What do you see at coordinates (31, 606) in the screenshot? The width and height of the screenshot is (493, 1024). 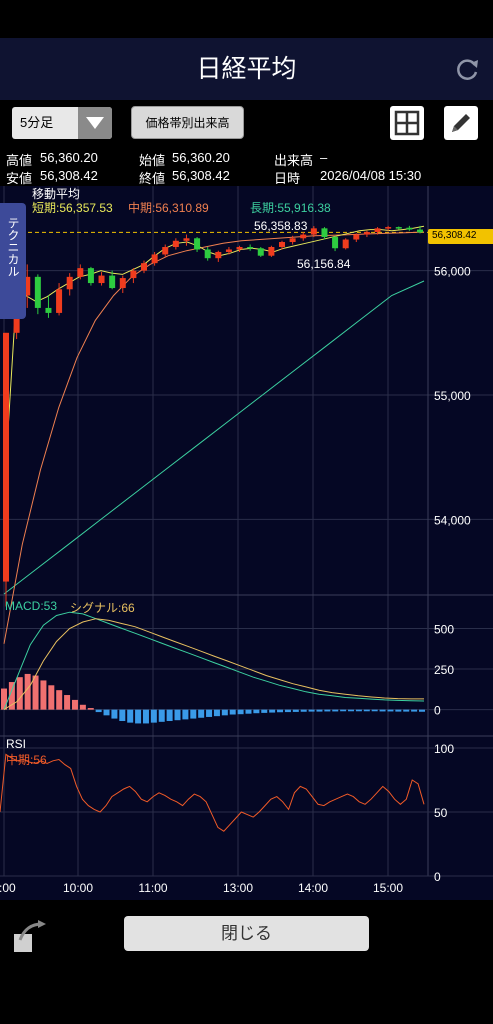 I see `macd-legend-macd: MACD:53` at bounding box center [31, 606].